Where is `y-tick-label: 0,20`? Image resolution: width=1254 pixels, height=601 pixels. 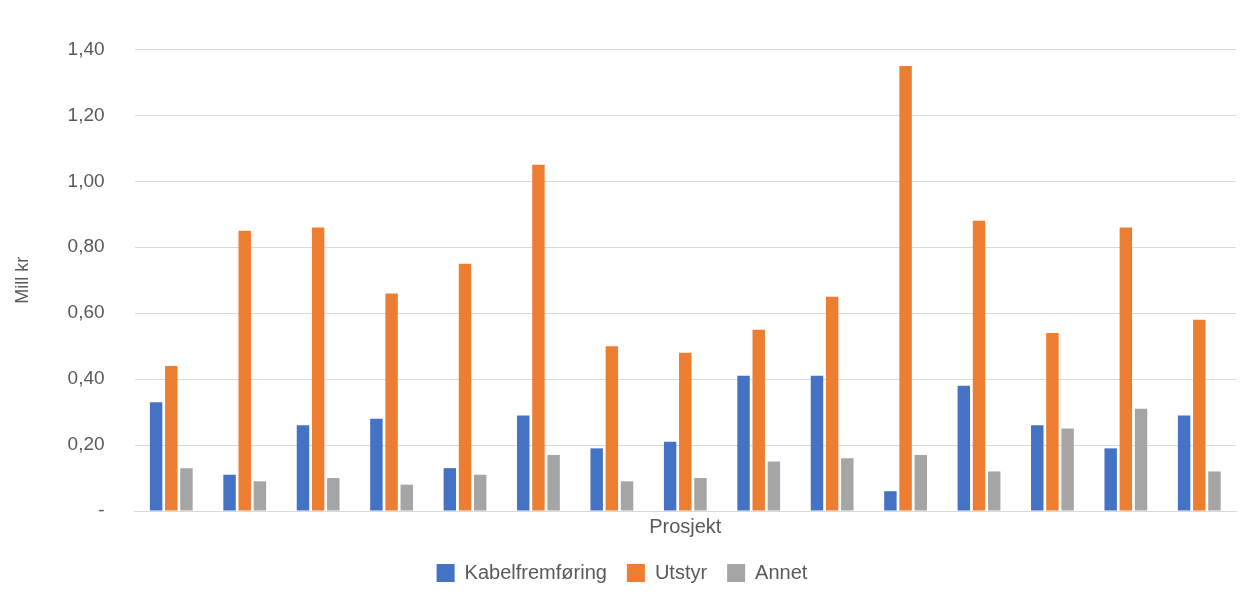 y-tick-label: 0,20 is located at coordinates (86, 444).